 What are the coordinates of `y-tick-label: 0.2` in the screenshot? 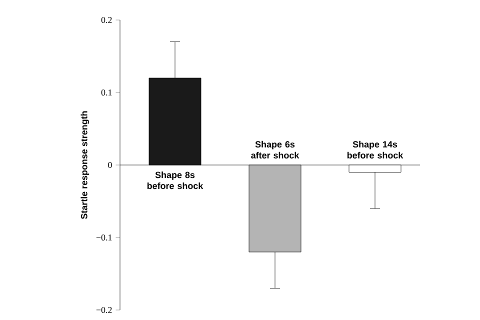 It's located at (106, 20).